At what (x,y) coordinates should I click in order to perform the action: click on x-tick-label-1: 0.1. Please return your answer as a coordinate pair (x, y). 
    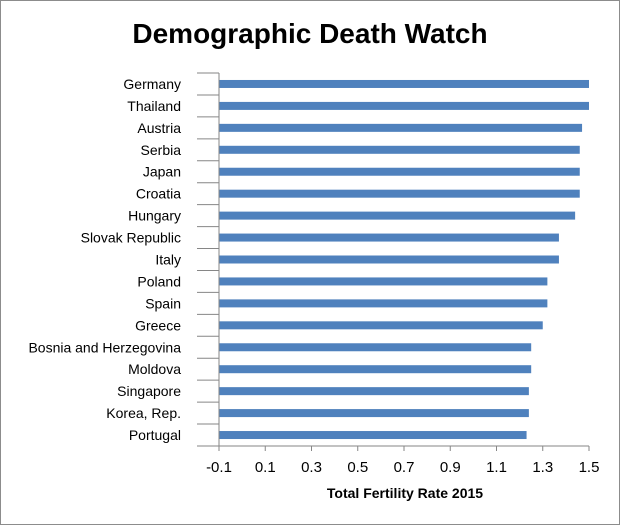
    Looking at the image, I should click on (265, 467).